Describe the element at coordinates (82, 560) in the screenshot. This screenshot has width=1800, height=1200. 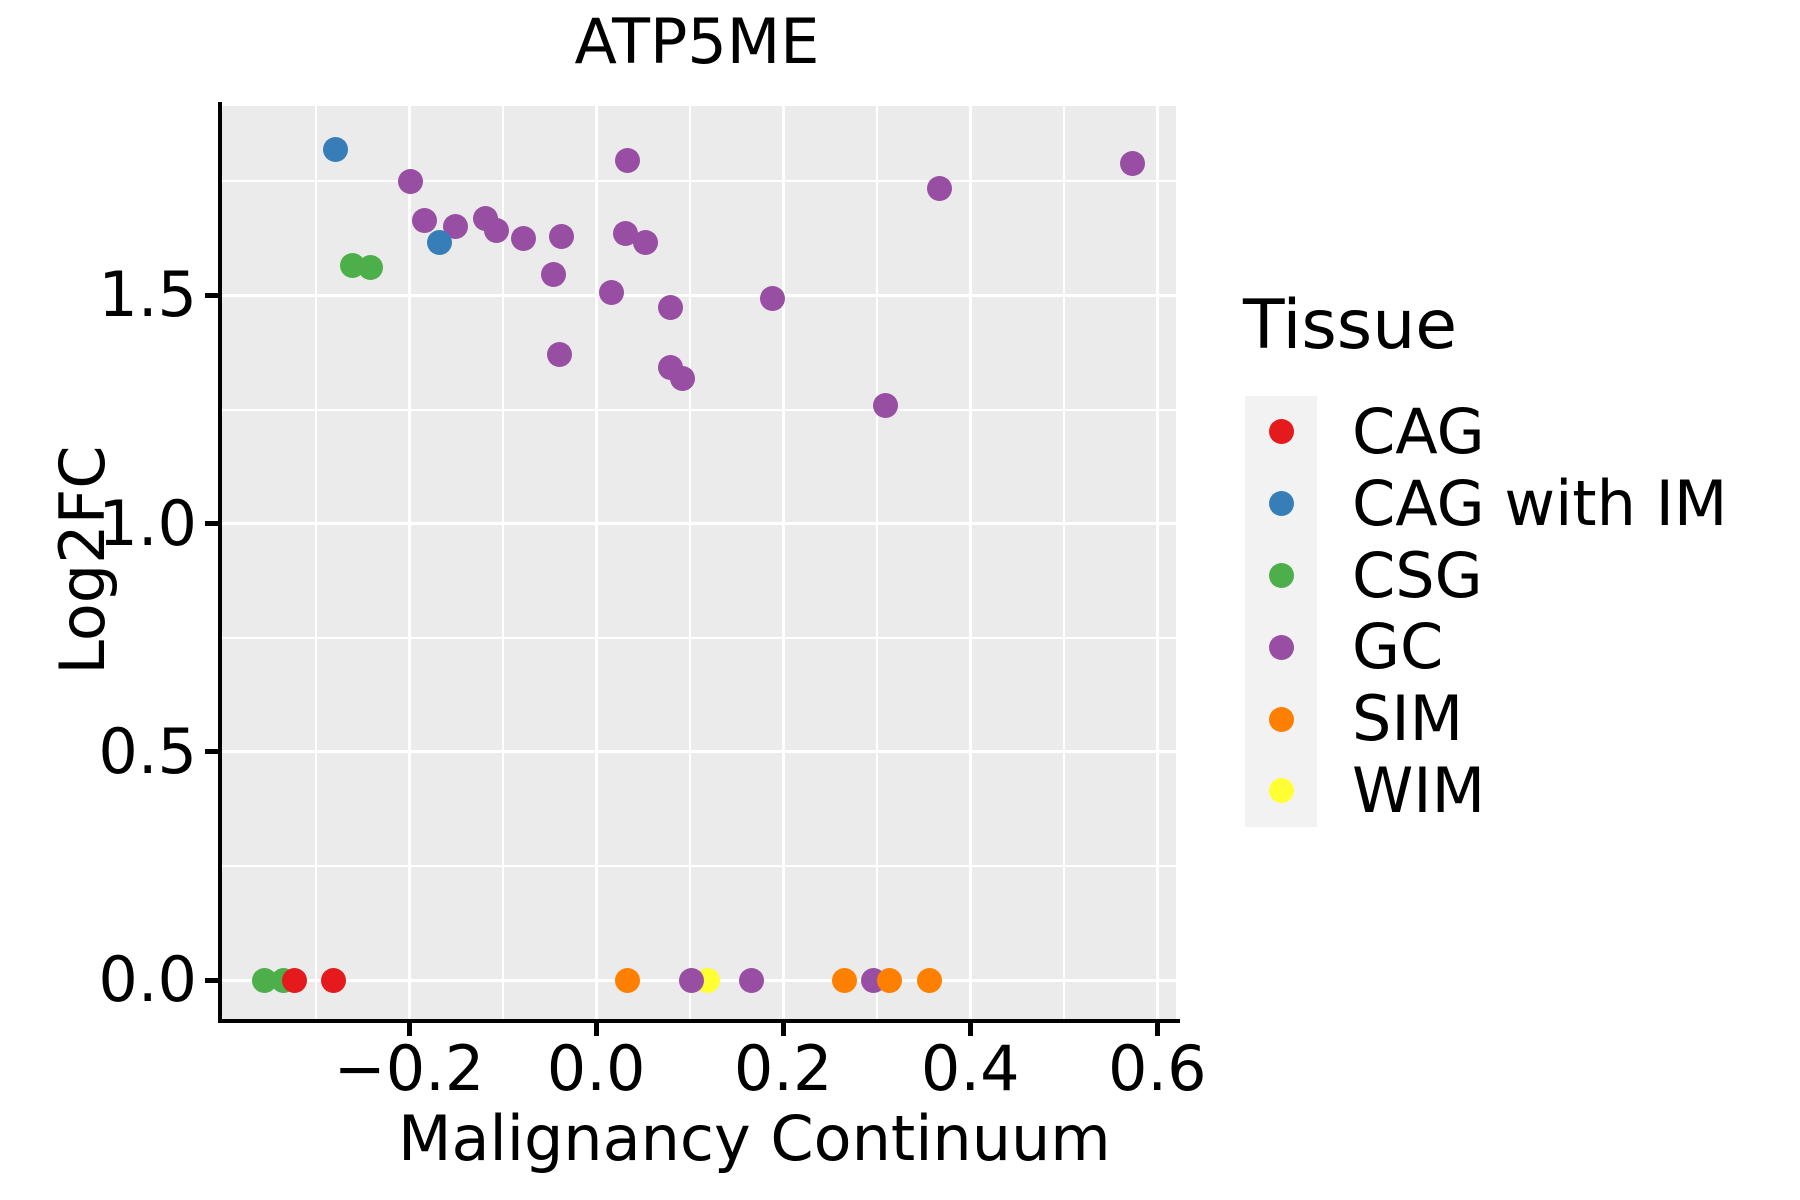
I see `y-axis-label: Log2FC` at that location.